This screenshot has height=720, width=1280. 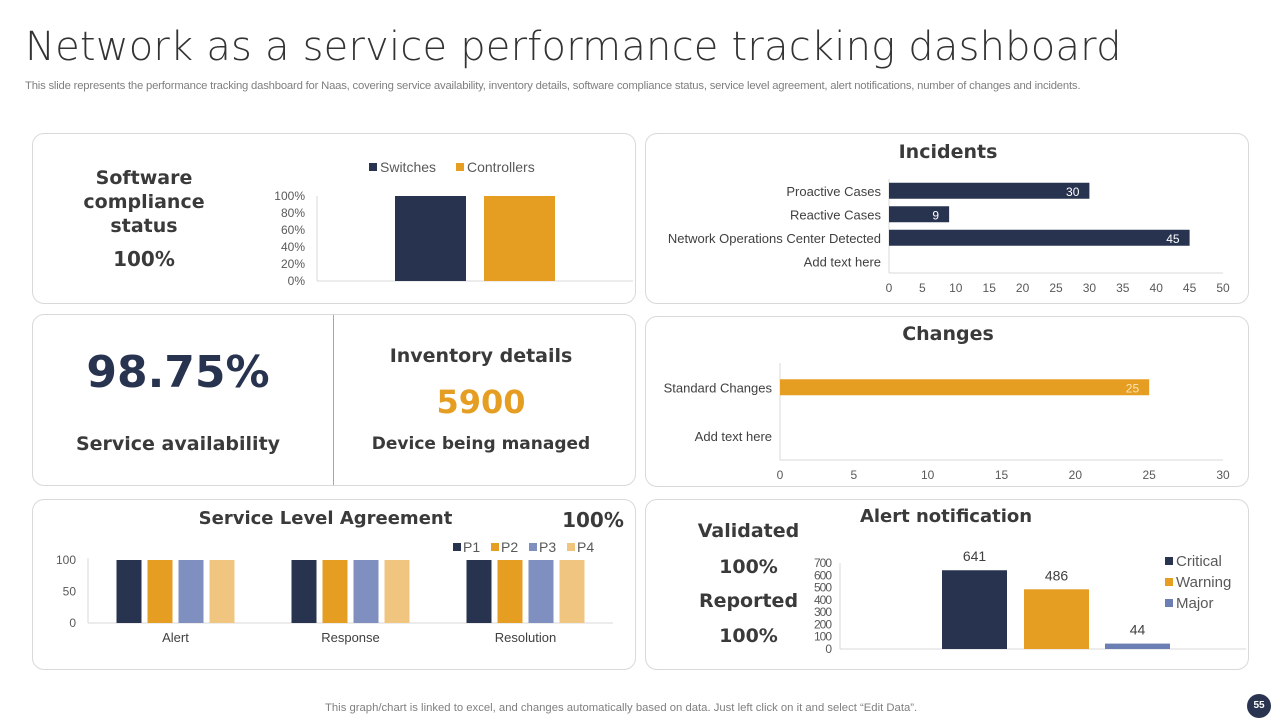 I want to click on legend-label-warning: Warning, so click(x=1203, y=582).